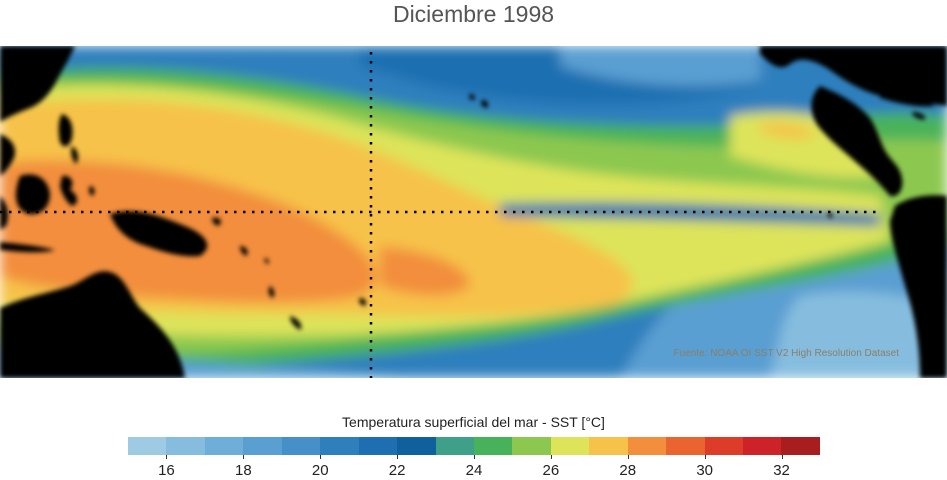  What do you see at coordinates (27, 247) in the screenshot?
I see `land-java` at bounding box center [27, 247].